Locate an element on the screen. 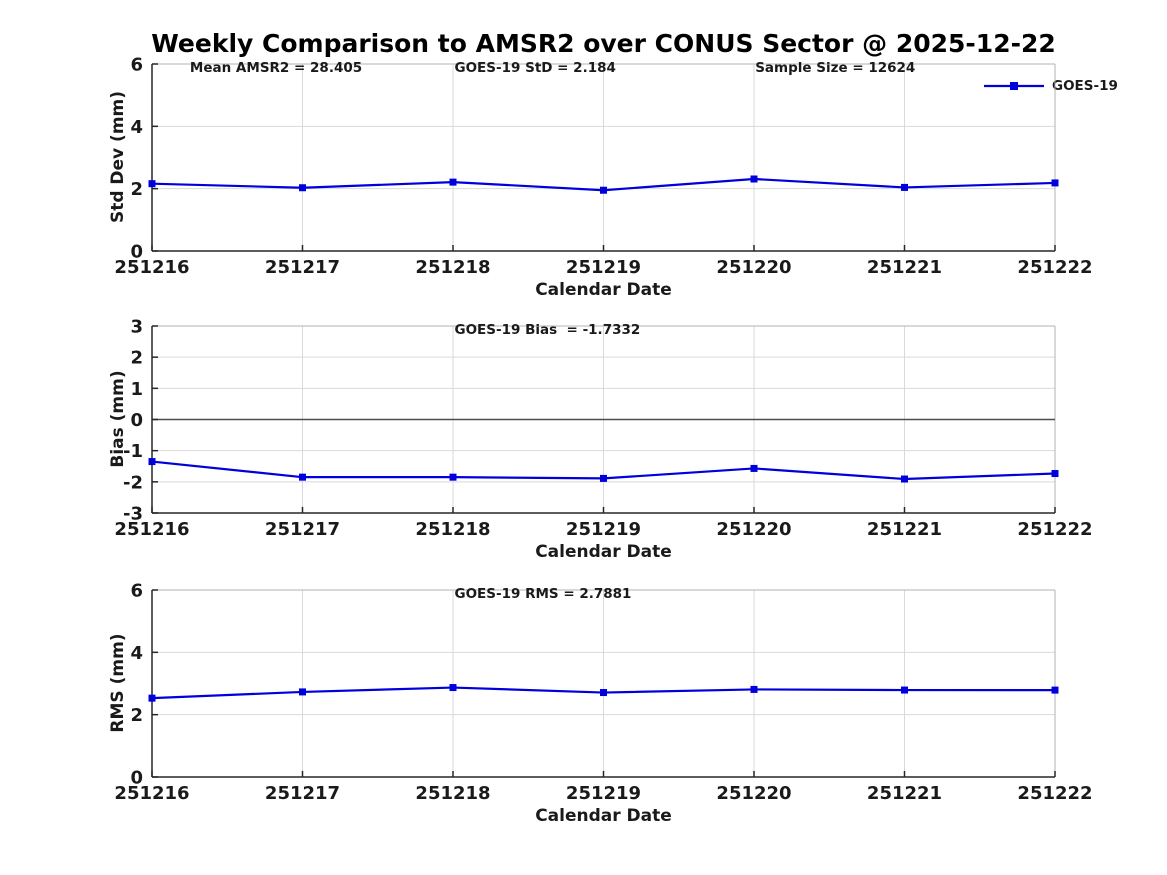  y-tick-label: -3 is located at coordinates (133, 514).